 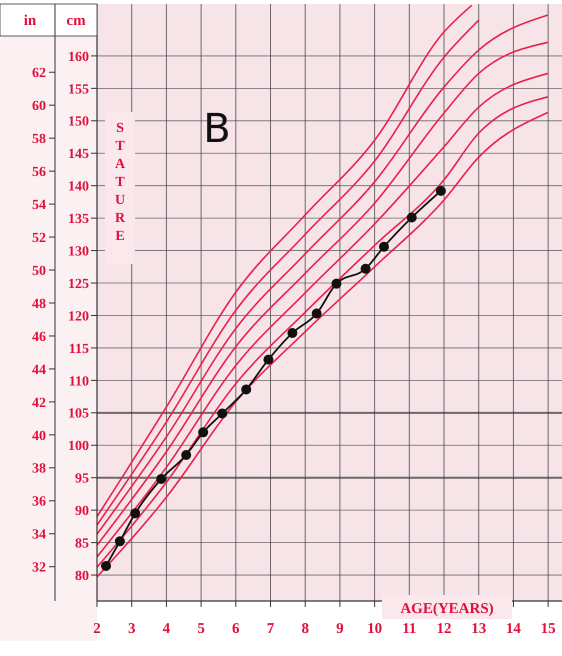 What do you see at coordinates (78, 382) in the screenshot?
I see `y-tick-label: 110` at bounding box center [78, 382].